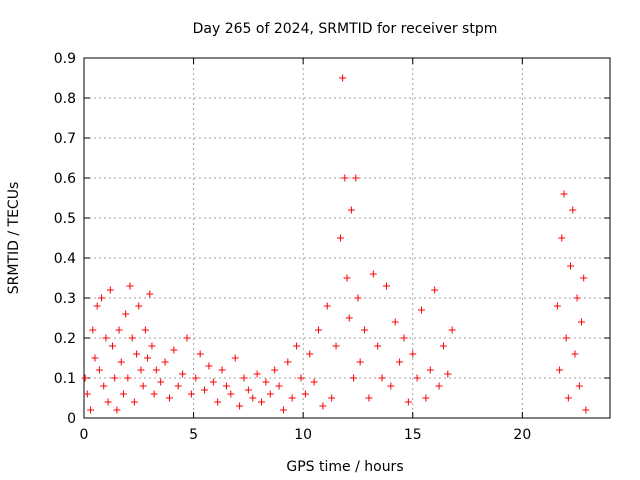 This screenshot has height=480, width=640. I want to click on y-tick-label-5: 0.5, so click(65, 219).